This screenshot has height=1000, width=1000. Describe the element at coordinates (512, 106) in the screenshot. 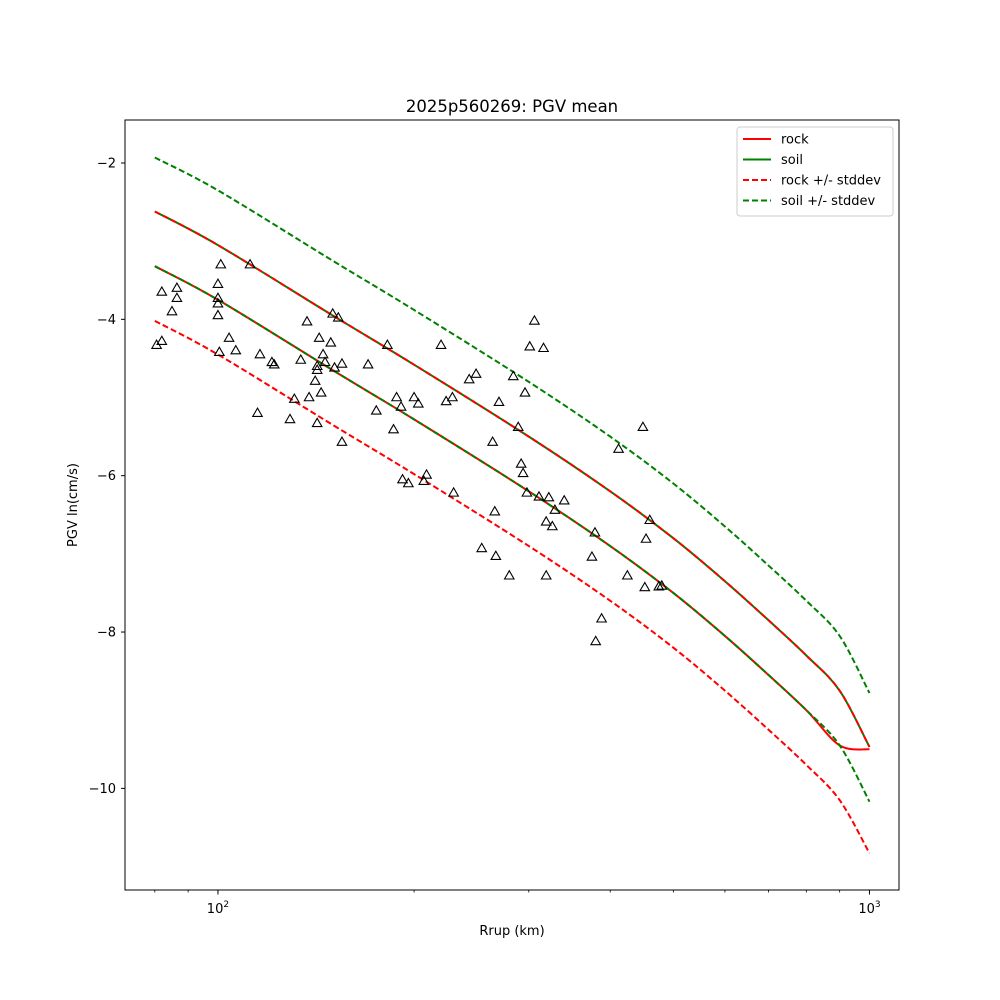

I see `chart-title: 2025p560269: PGV mean` at that location.